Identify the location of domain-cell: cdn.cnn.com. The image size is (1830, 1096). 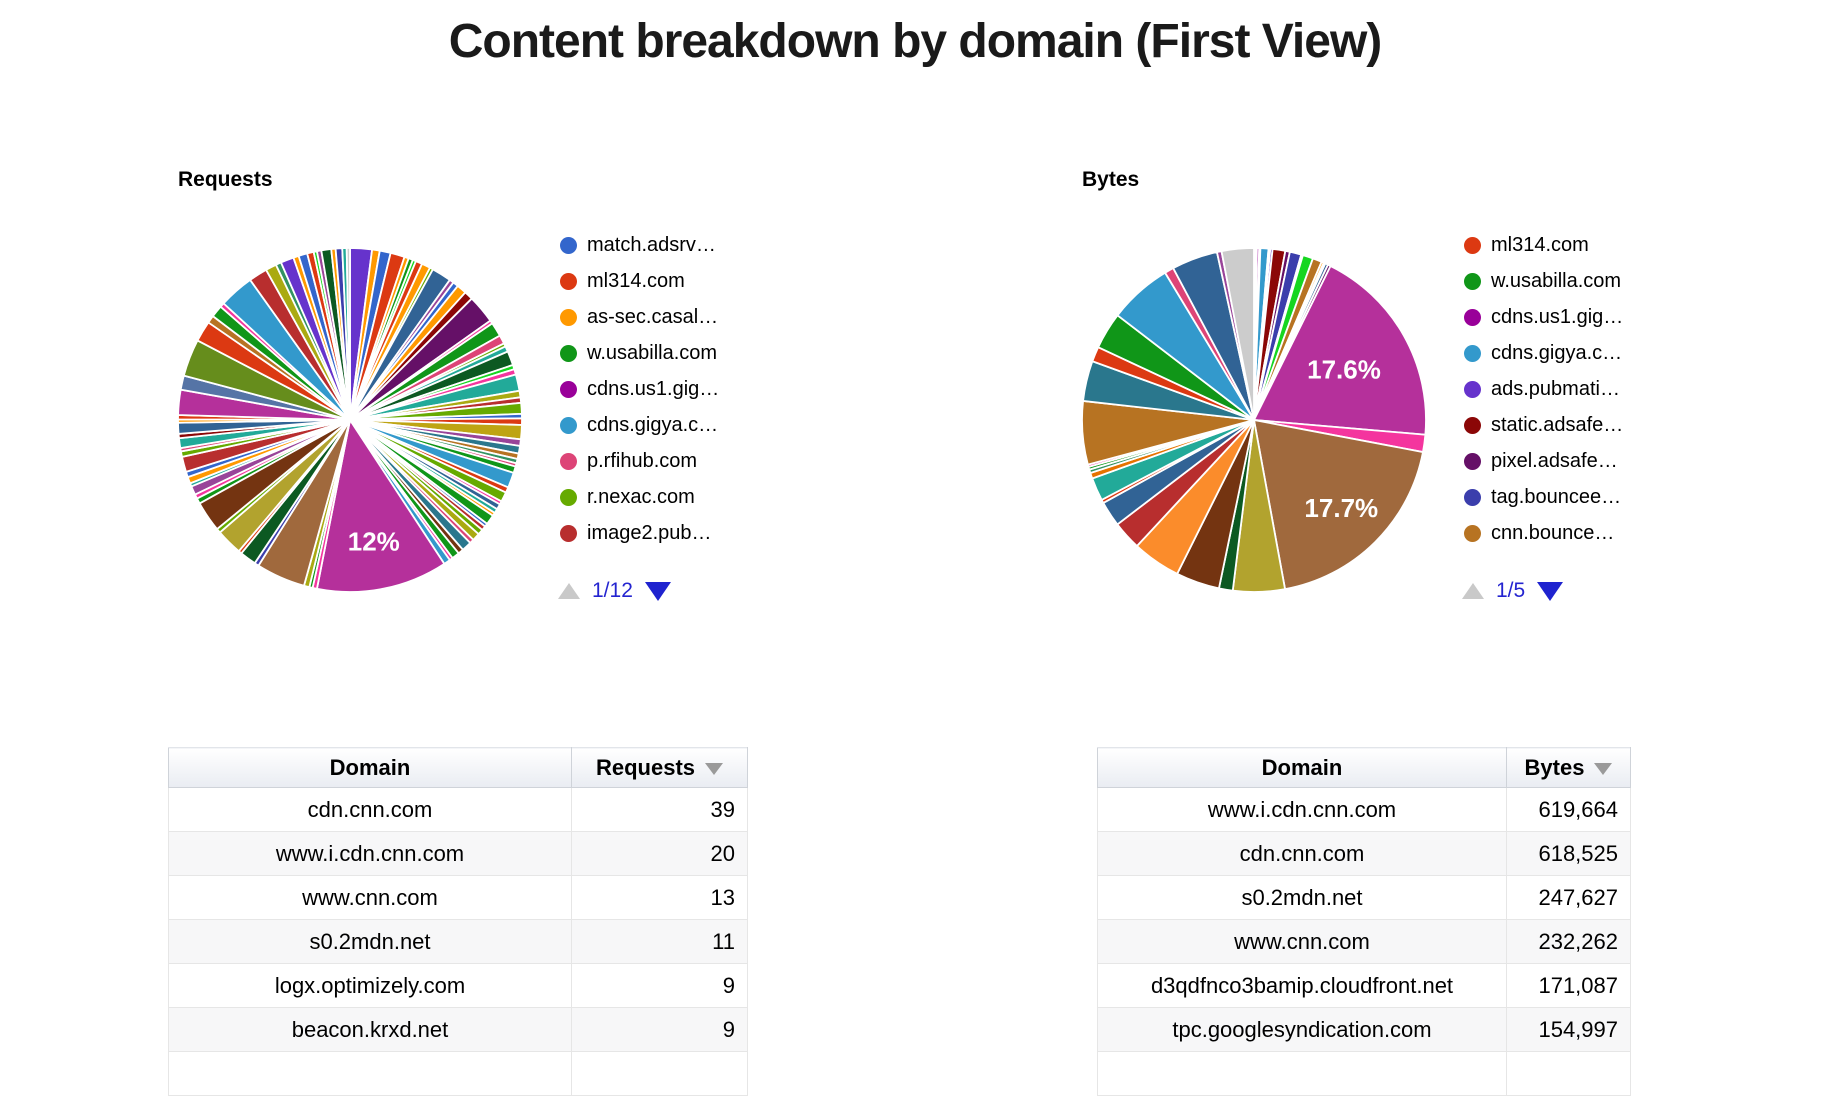
(370, 809).